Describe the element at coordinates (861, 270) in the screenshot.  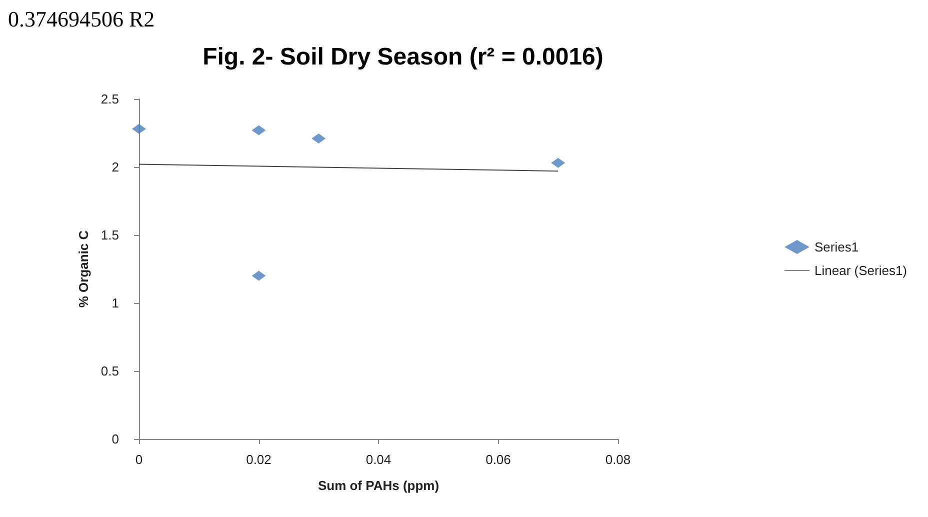
I see `legend-label: Linear (Series1)` at that location.